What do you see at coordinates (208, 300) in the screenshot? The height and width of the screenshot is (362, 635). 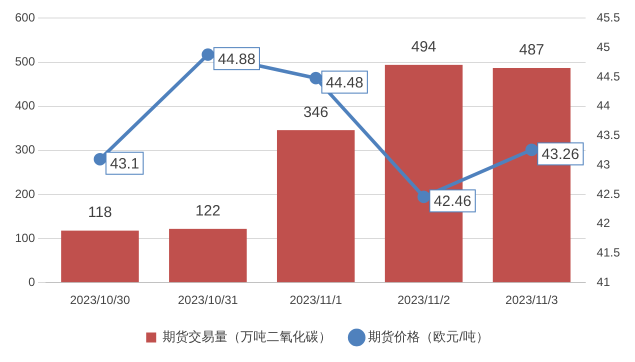 I see `x-tick-label: 2023/10/31` at bounding box center [208, 300].